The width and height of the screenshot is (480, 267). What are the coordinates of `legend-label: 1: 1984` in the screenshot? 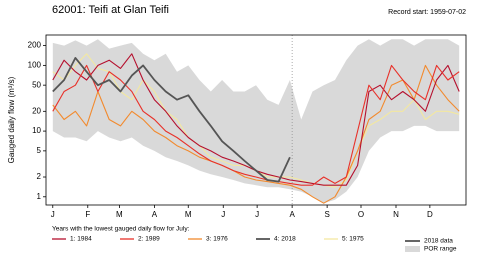 It's located at (81, 239).